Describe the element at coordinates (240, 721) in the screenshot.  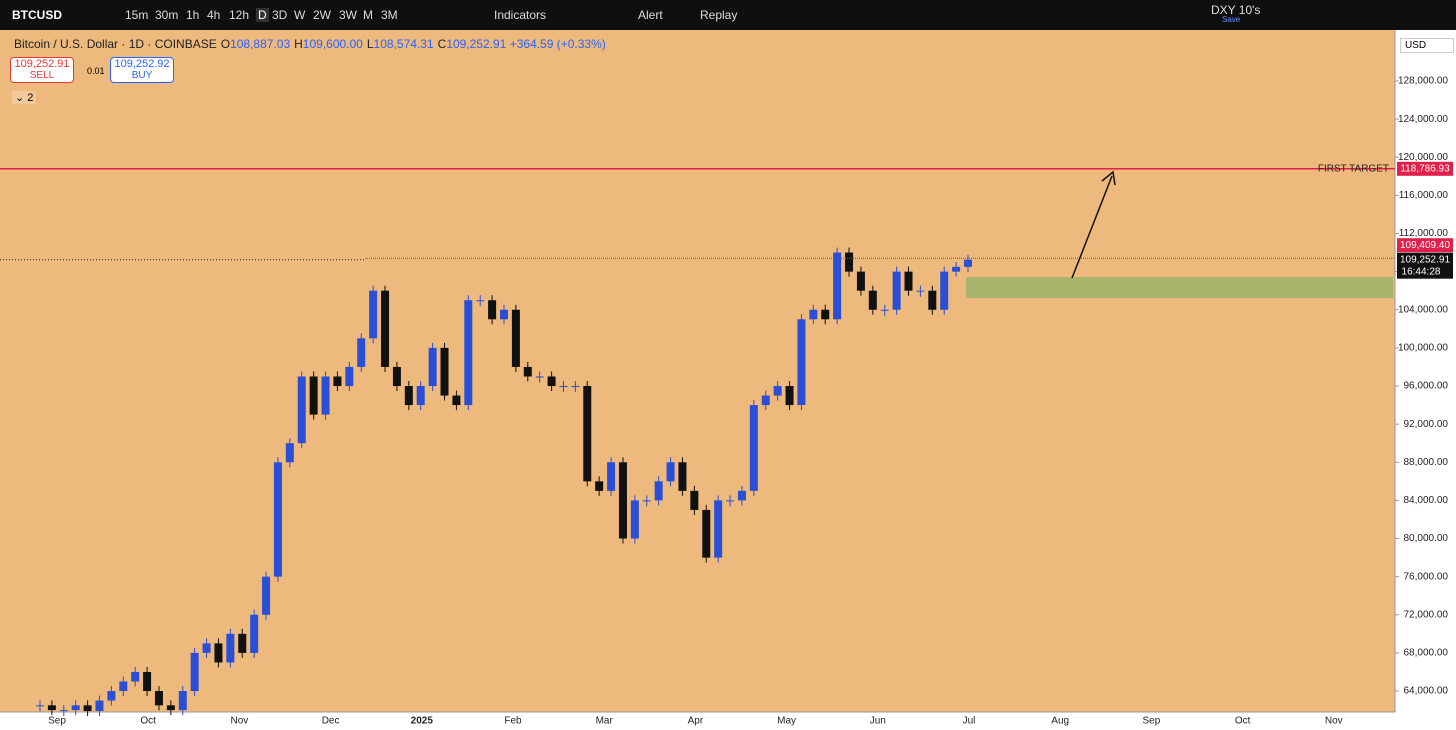
I see `x-tick-label: Nov` at that location.